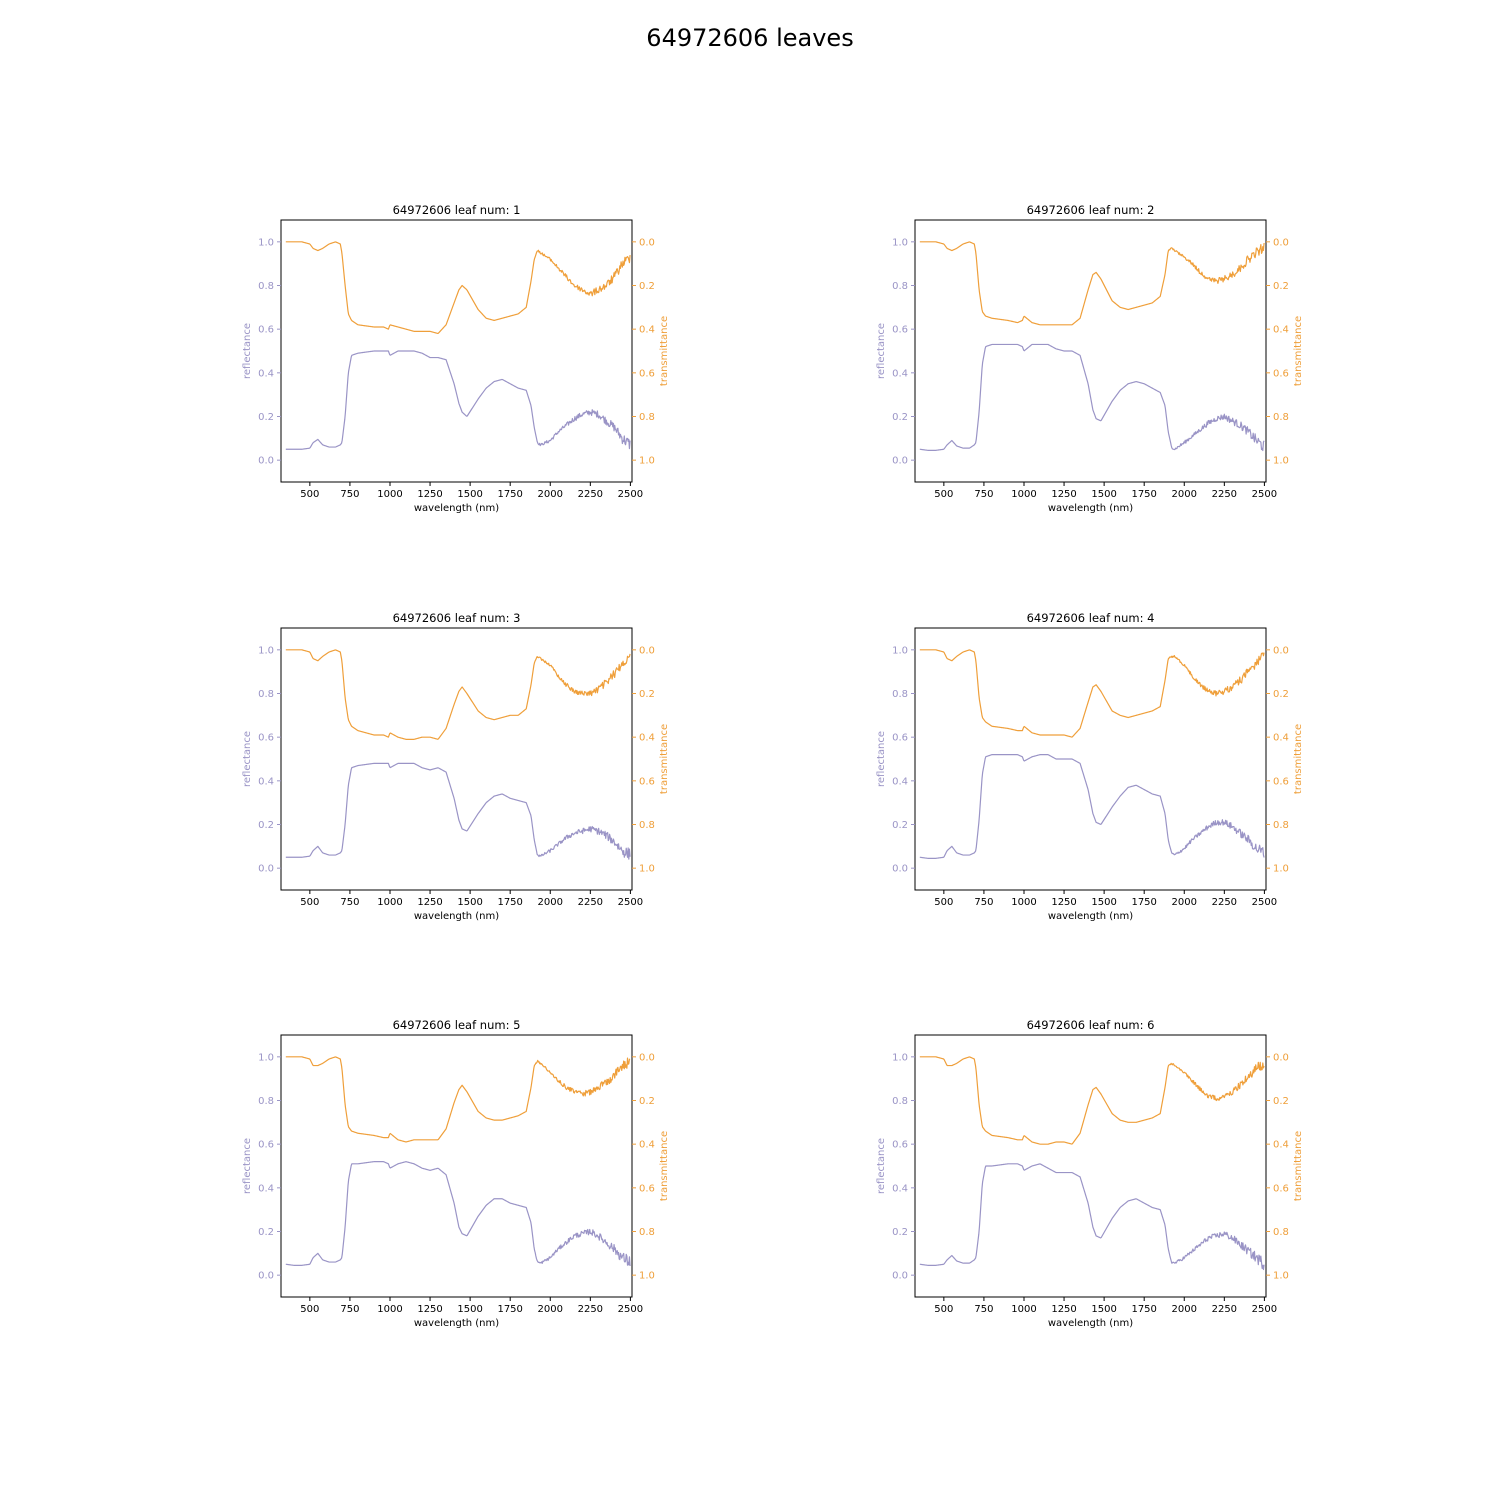 This screenshot has width=1500, height=1500. What do you see at coordinates (457, 210) in the screenshot?
I see `panel-title: 64972606 leaf num: 1` at bounding box center [457, 210].